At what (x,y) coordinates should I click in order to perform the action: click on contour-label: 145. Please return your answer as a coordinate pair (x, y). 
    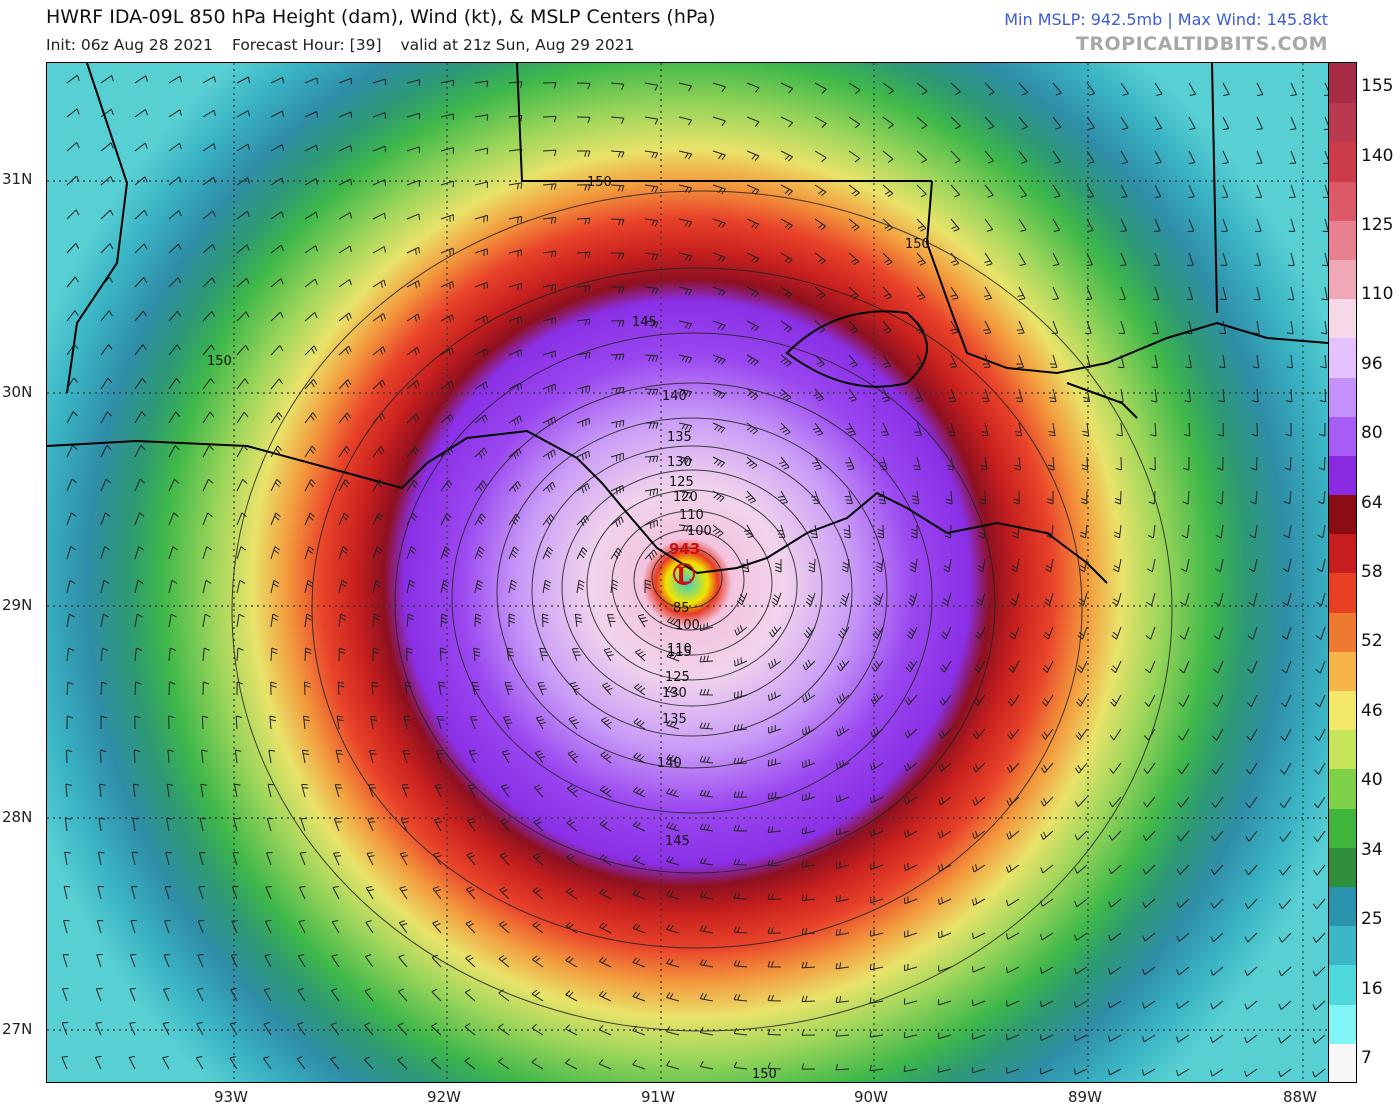
    Looking at the image, I should click on (644, 322).